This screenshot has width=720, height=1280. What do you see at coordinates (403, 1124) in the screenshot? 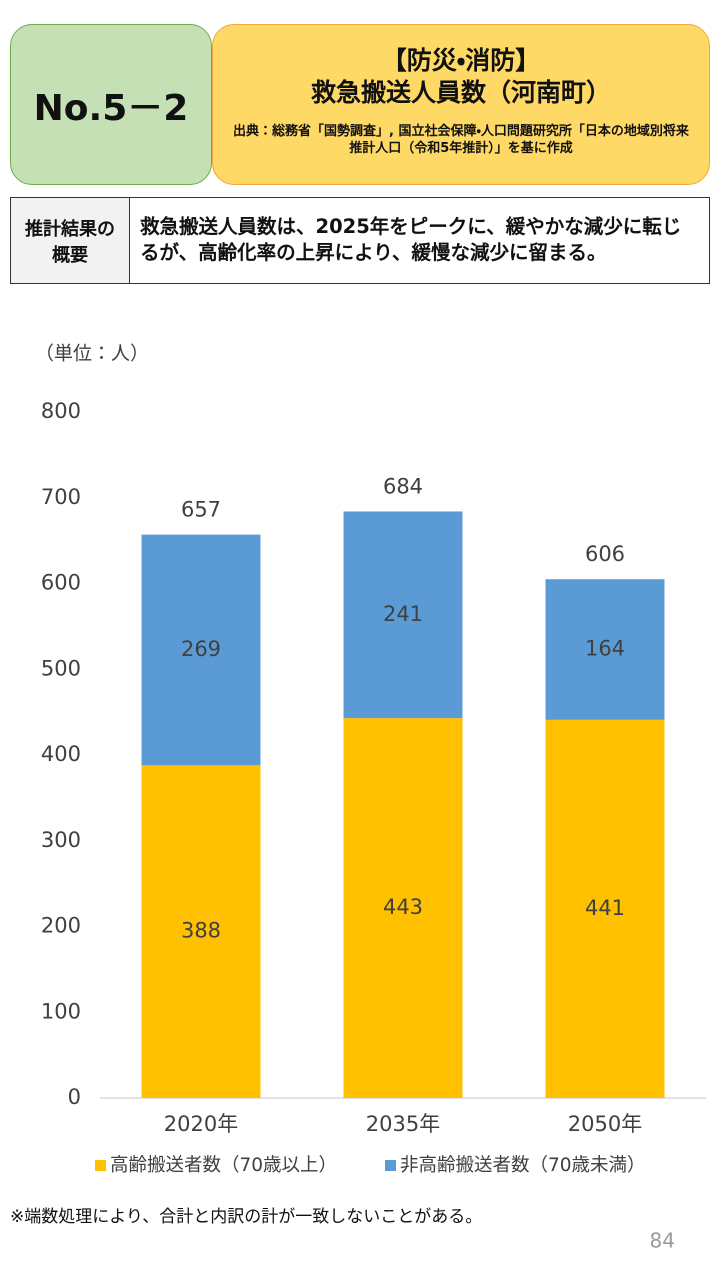
I see `x-tick-label: 2035年` at bounding box center [403, 1124].